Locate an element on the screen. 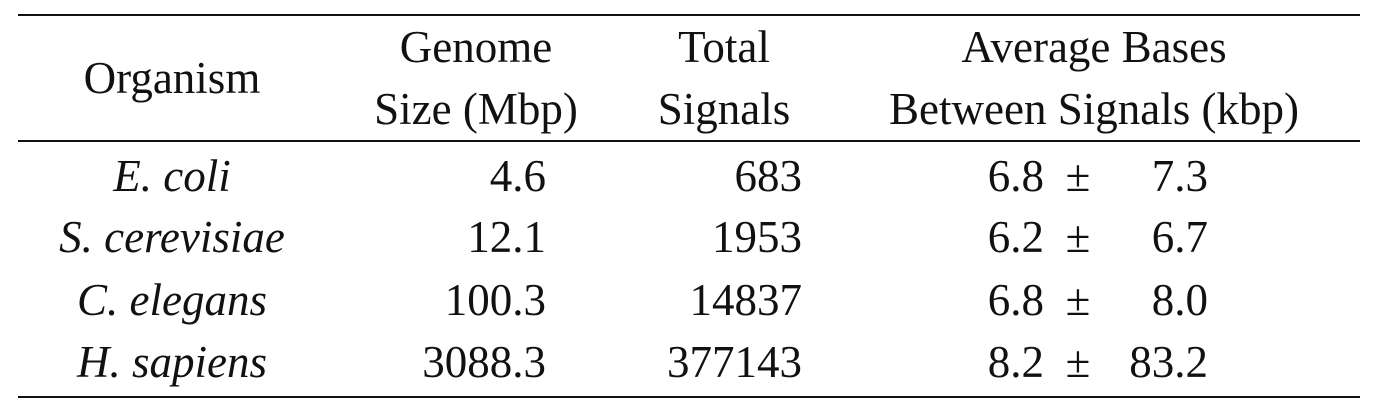  header-average-bases-line1: Average Bases is located at coordinates (1094, 47).